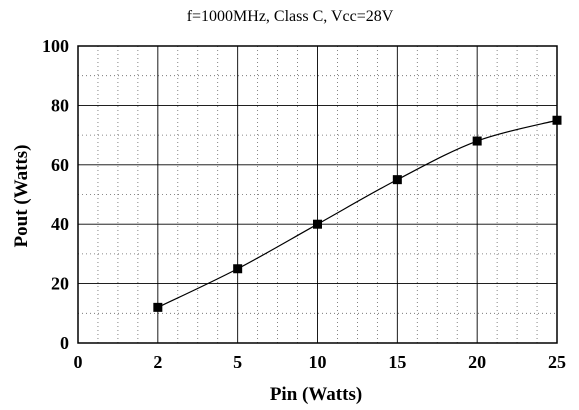  I want to click on x-tick-label: 5, so click(237, 362).